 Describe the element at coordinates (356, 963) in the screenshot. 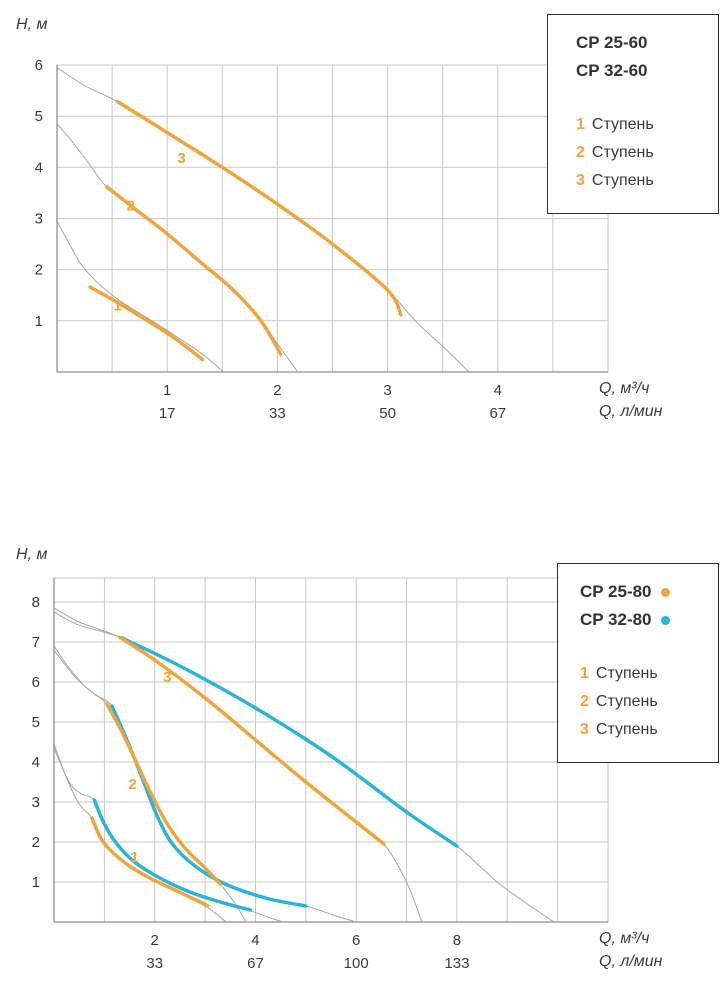

I see `x-tick-label-lmin: 100` at that location.